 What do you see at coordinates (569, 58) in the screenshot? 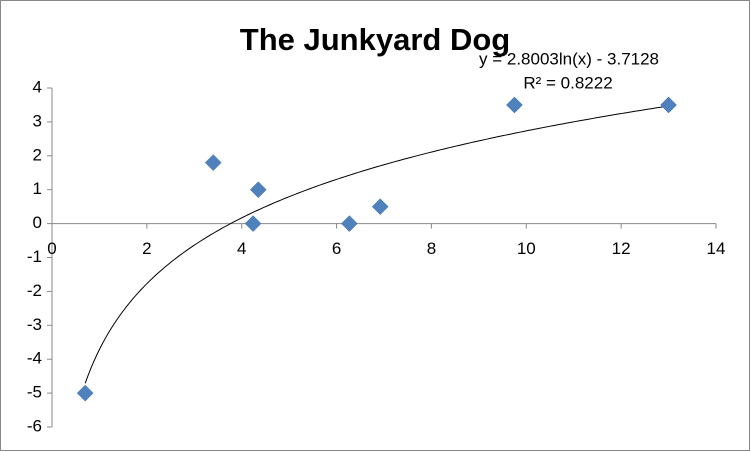
I see `trendline-equation: y = 2.8003ln(x) - 3.7128` at bounding box center [569, 58].